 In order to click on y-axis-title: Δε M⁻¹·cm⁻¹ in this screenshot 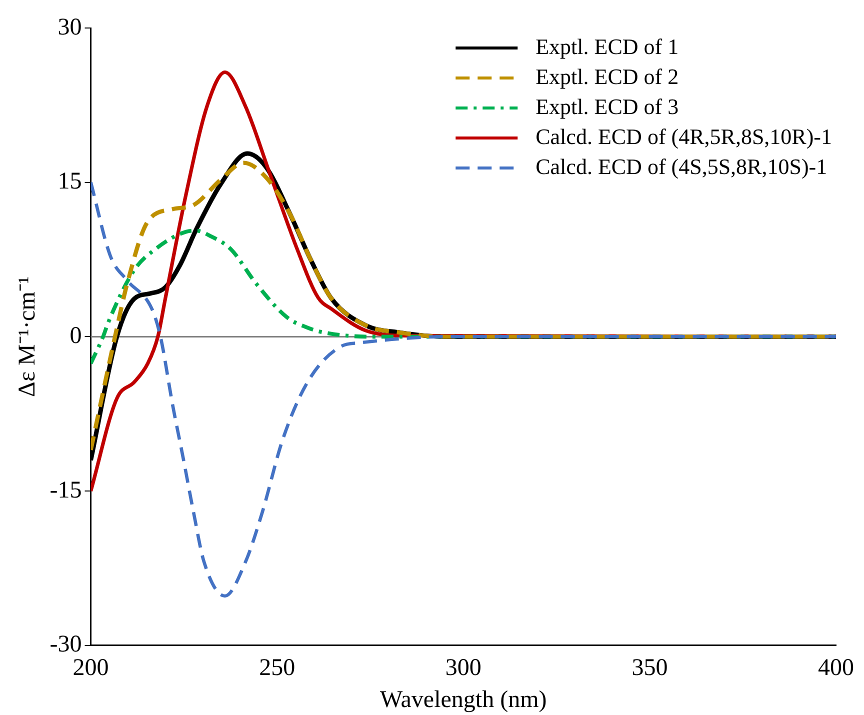, I will do `click(27, 336)`.